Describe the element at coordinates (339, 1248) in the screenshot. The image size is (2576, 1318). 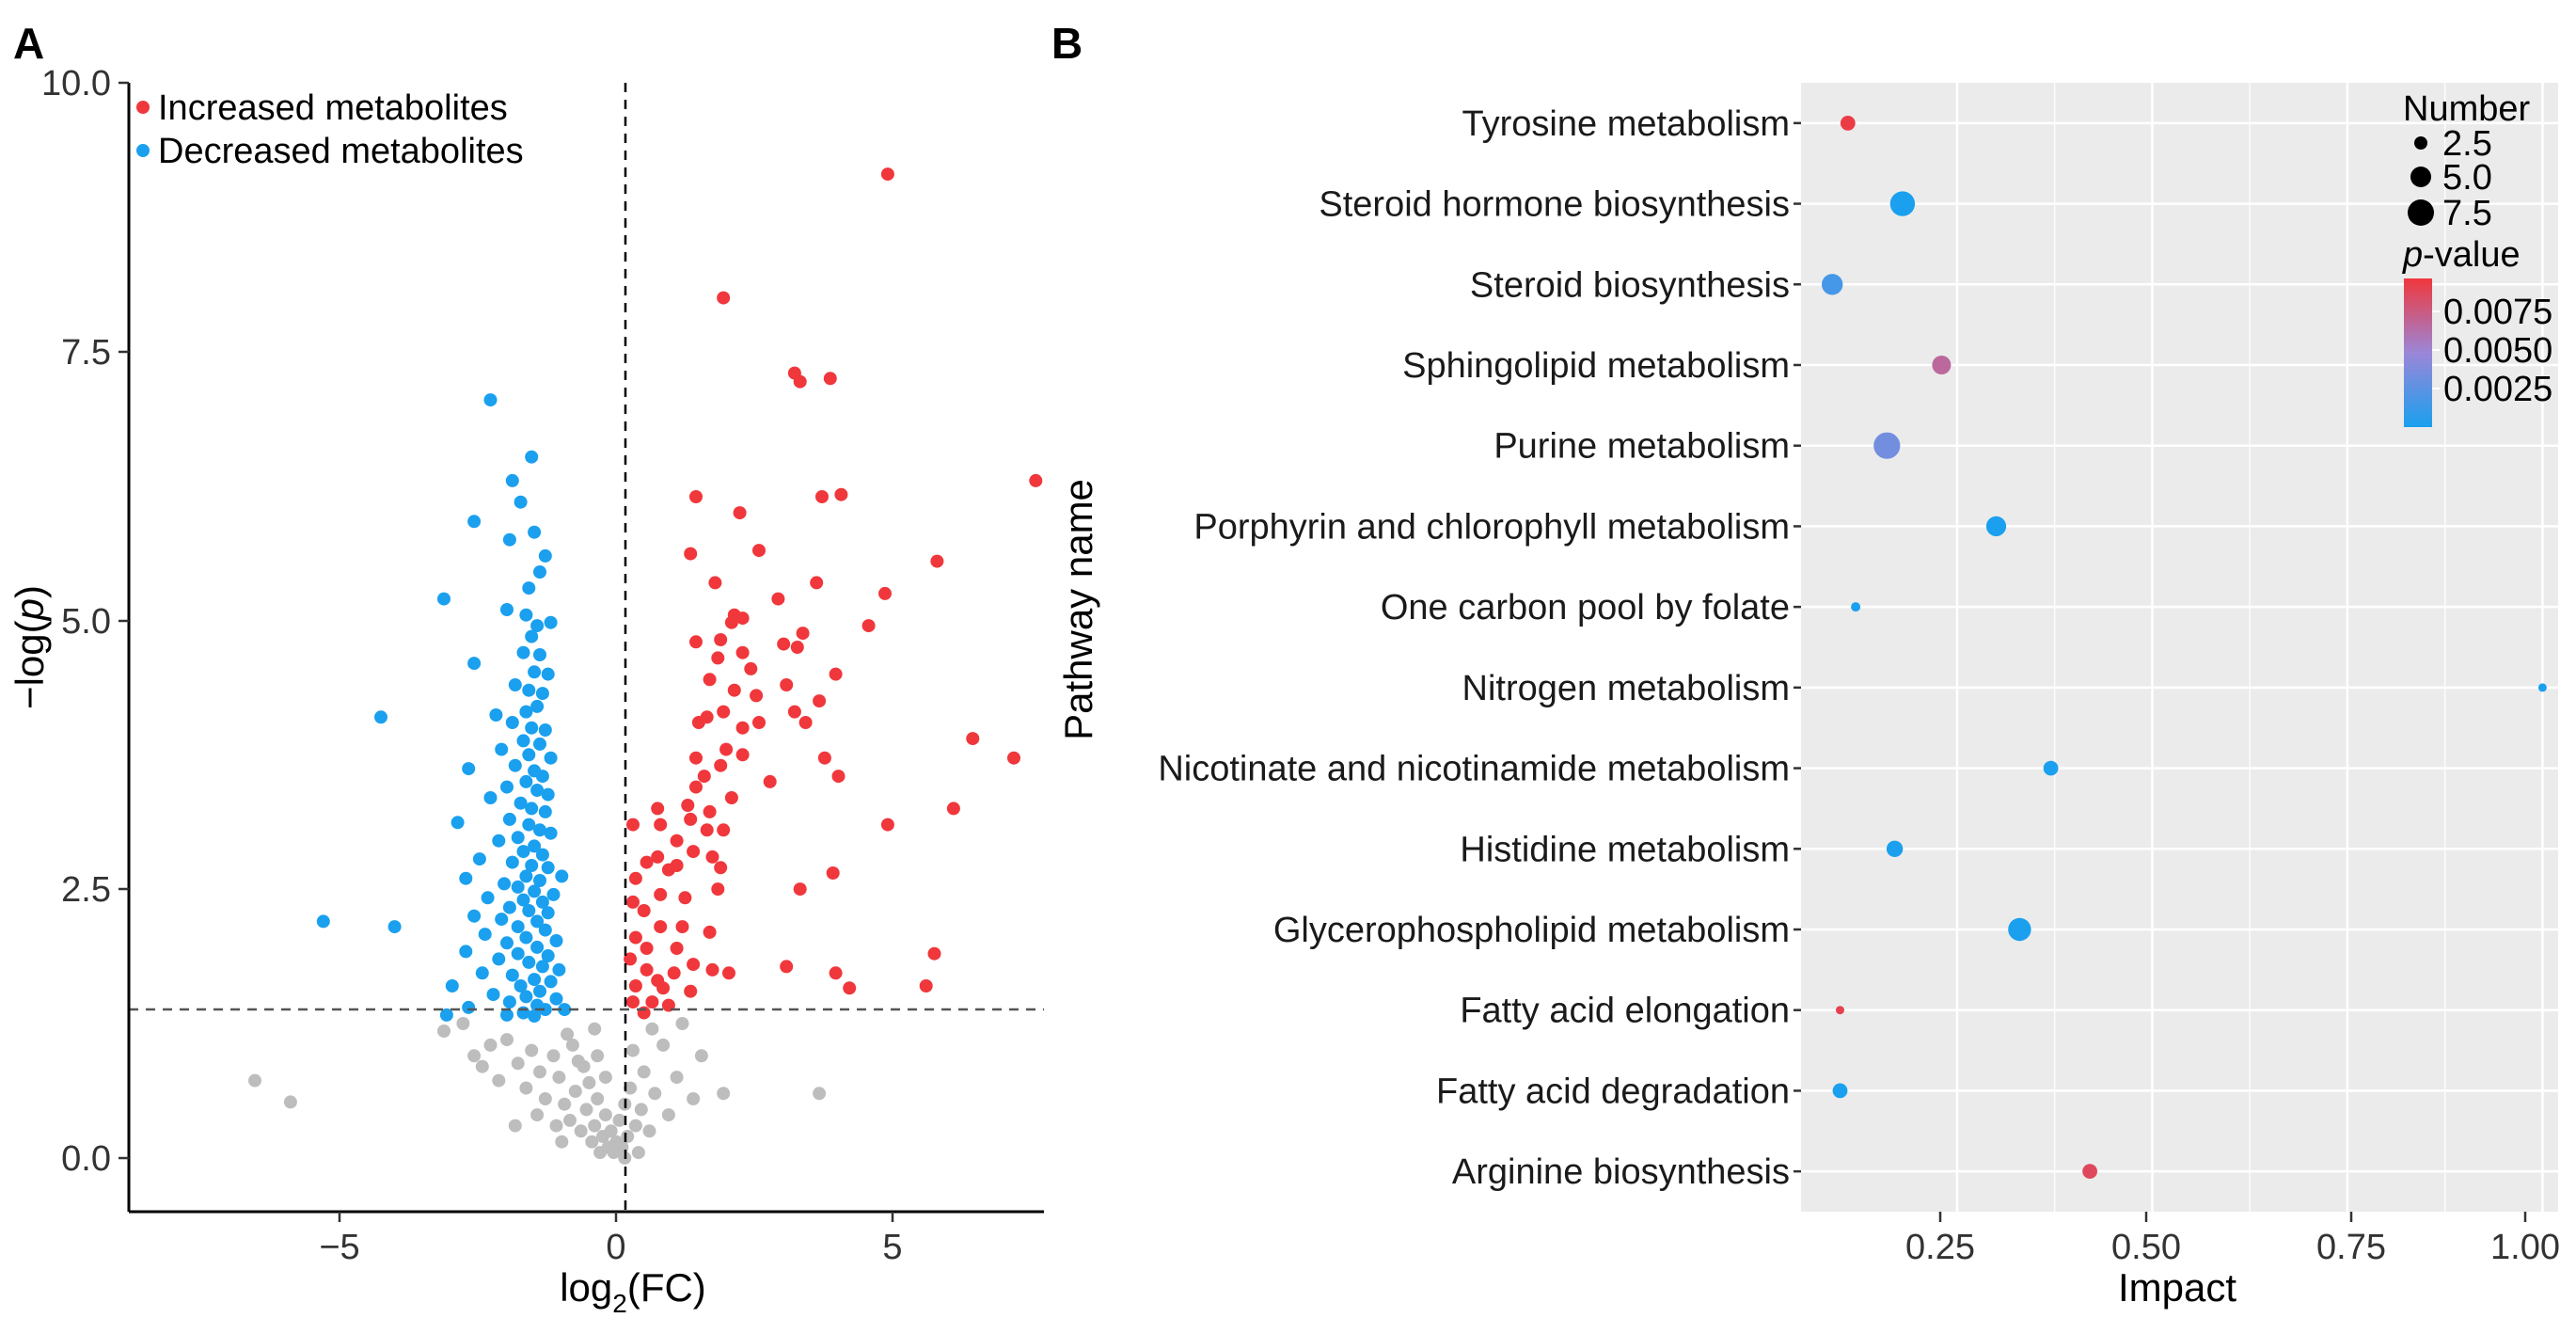
I see `x-tick-label: −5` at that location.